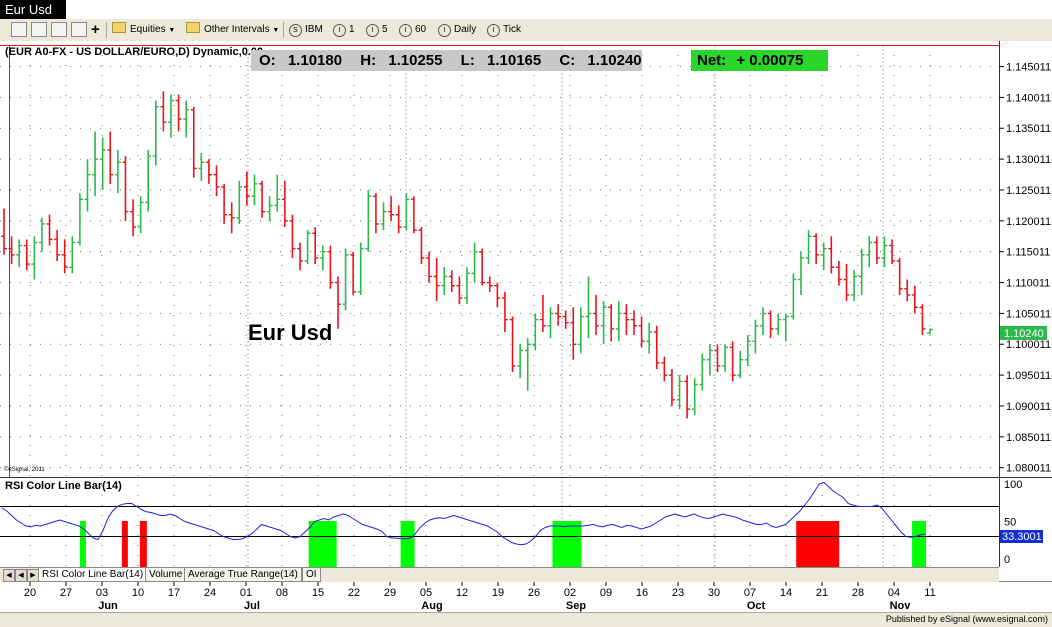 The height and width of the screenshot is (627, 1052). Describe the element at coordinates (318, 593) in the screenshot. I see `date-axis-label: 15` at that location.